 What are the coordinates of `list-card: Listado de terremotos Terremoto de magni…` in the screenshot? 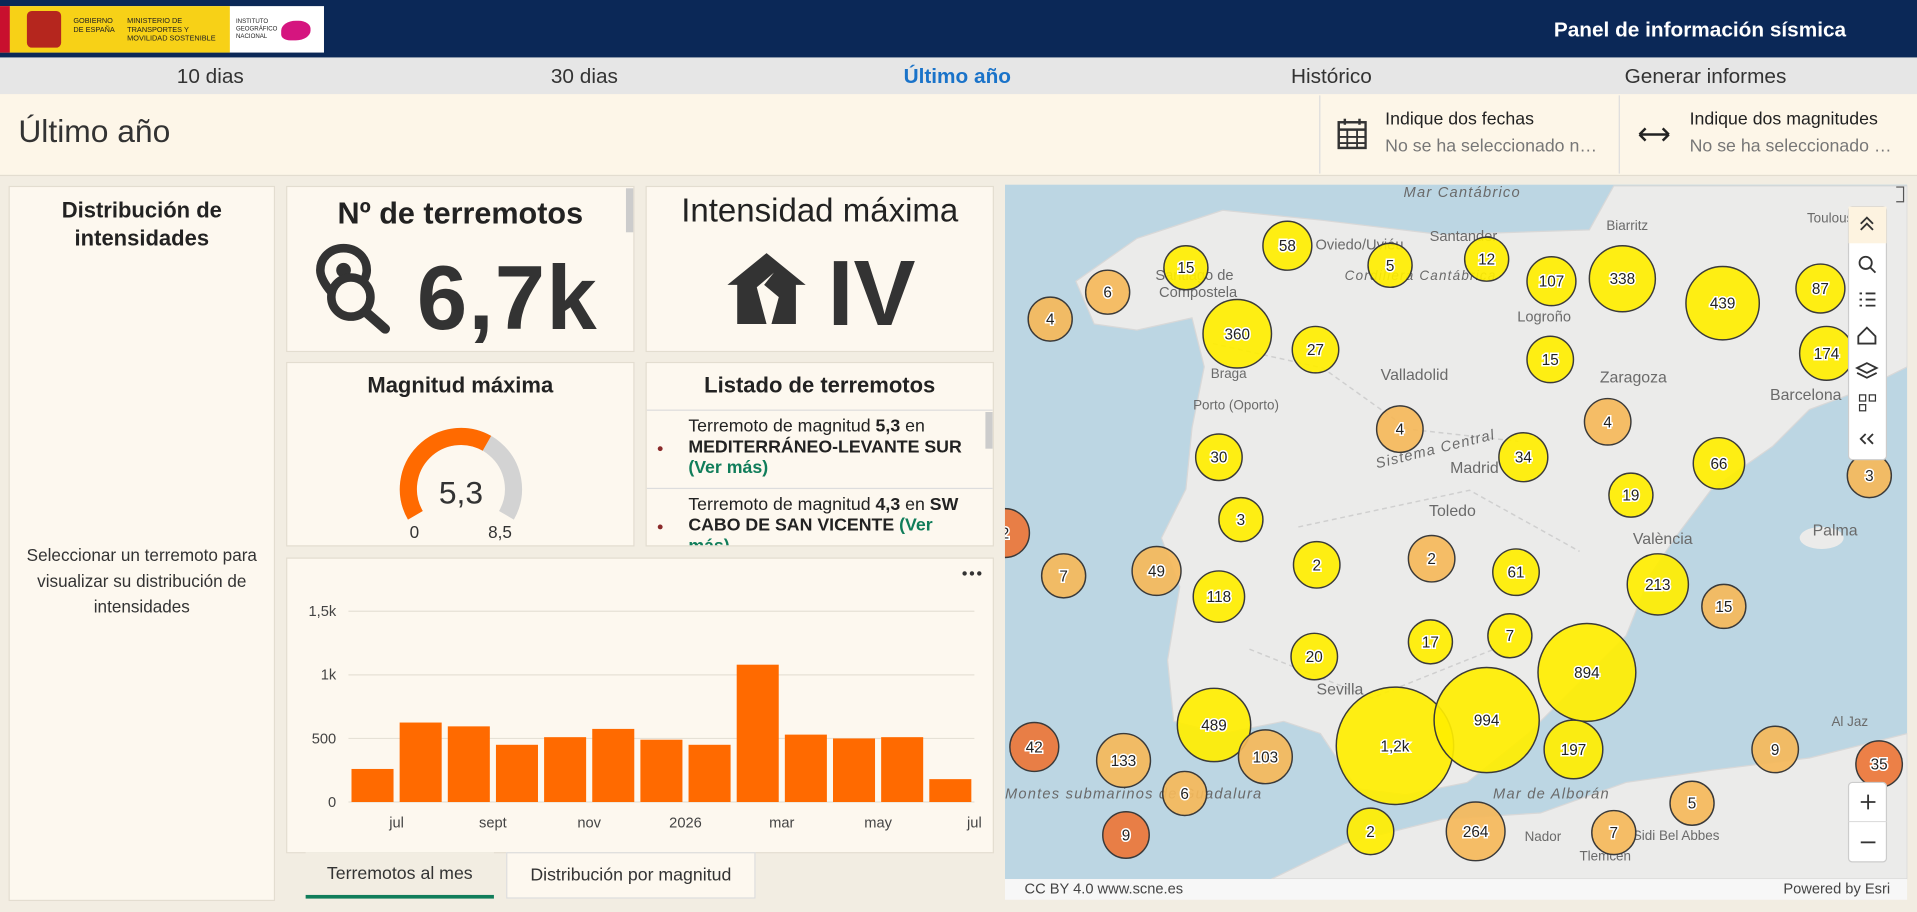 It's located at (819, 454).